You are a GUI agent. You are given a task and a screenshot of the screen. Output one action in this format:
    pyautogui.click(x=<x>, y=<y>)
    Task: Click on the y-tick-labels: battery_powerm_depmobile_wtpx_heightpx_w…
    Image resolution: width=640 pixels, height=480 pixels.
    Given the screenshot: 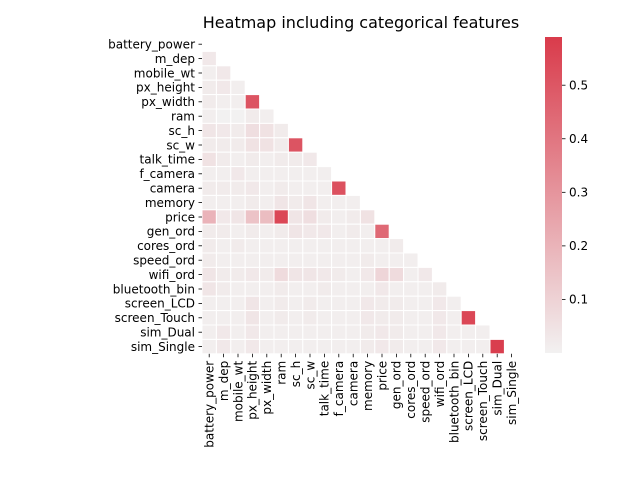 What is the action you would take?
    pyautogui.click(x=155, y=196)
    